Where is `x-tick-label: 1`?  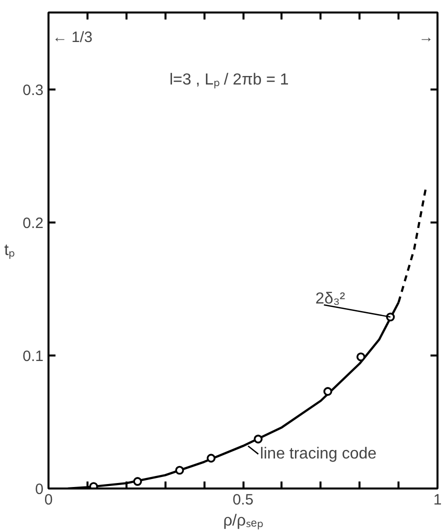
x-tick-label: 1 is located at coordinates (437, 500).